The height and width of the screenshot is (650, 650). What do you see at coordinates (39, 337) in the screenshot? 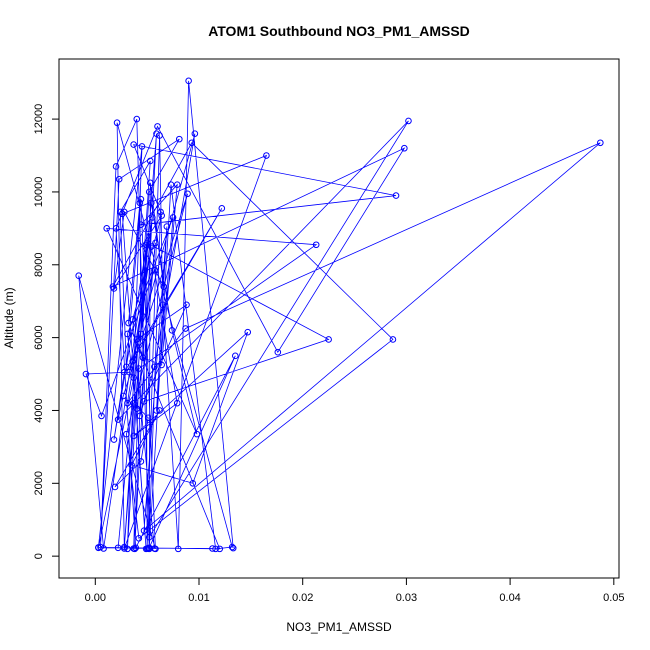
I see `y-tick-label: 6000` at bounding box center [39, 337].